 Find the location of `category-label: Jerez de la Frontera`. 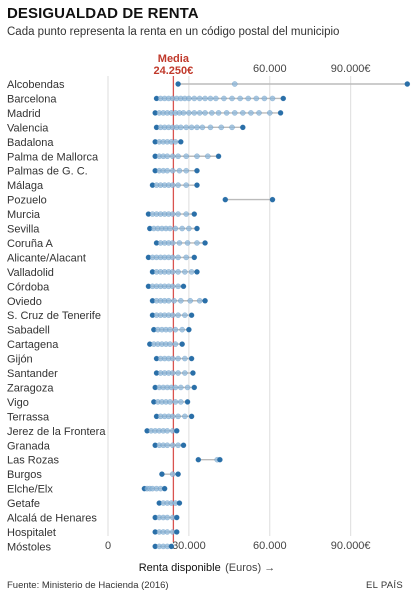

category-label: Jerez de la Frontera is located at coordinates (56, 432).